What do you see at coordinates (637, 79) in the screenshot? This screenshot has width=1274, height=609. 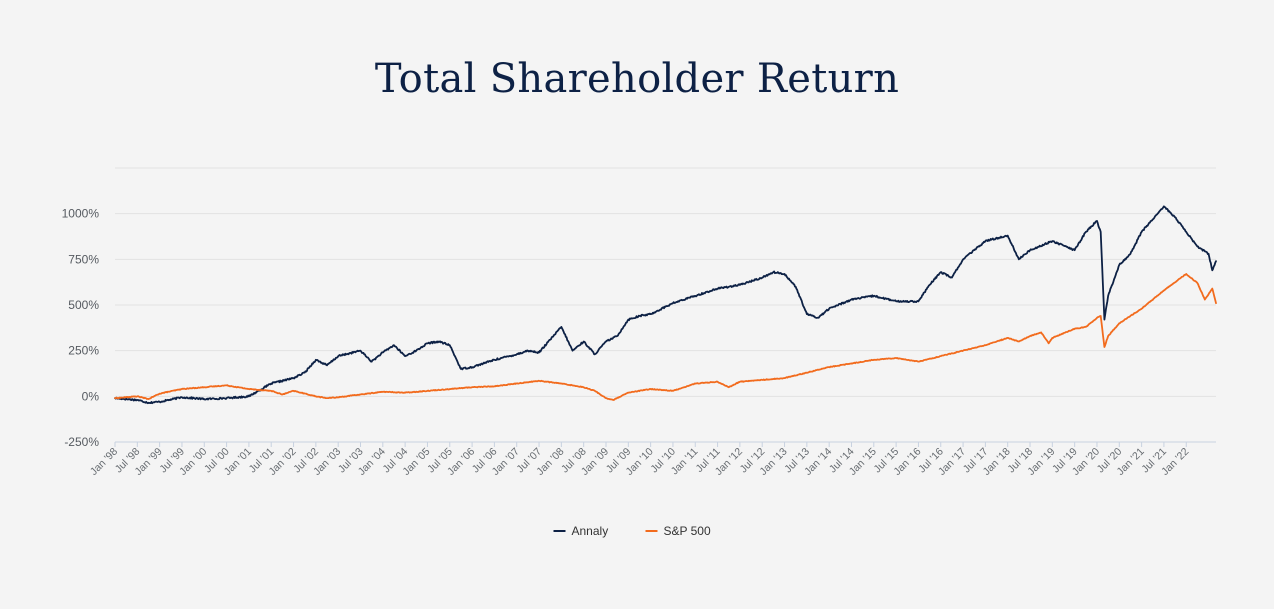 I see `chart-title: Total Shareholder Return` at bounding box center [637, 79].